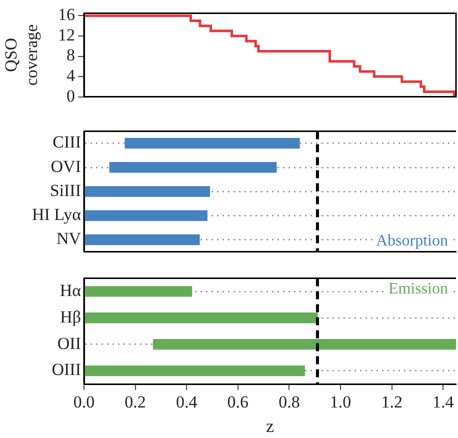 The width and height of the screenshot is (458, 438). Describe the element at coordinates (66, 14) in the screenshot. I see `y-tick-label: 16` at that location.